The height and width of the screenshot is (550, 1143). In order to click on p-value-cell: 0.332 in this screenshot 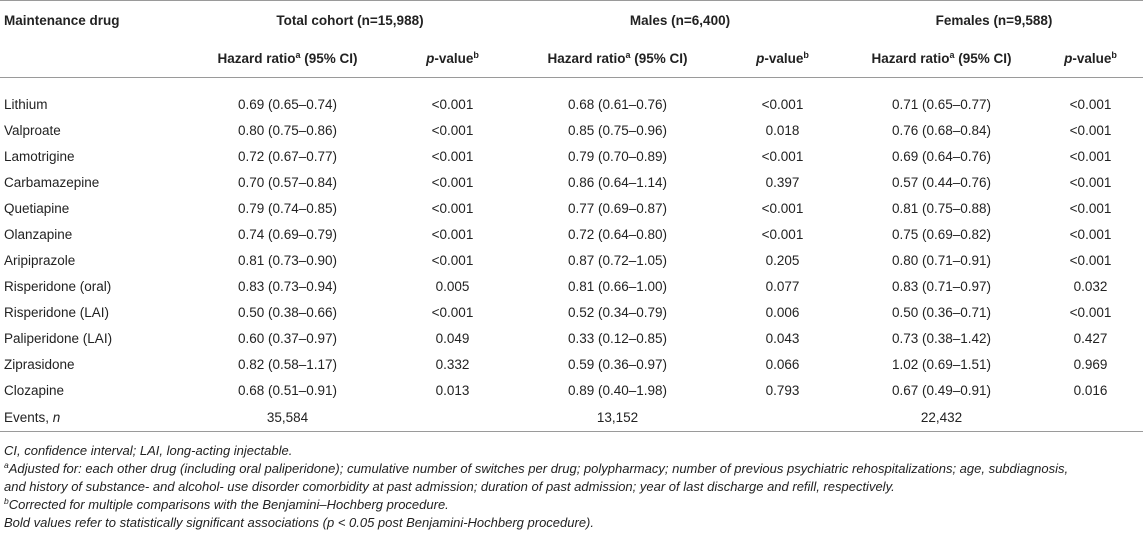, I will do `click(452, 364)`.